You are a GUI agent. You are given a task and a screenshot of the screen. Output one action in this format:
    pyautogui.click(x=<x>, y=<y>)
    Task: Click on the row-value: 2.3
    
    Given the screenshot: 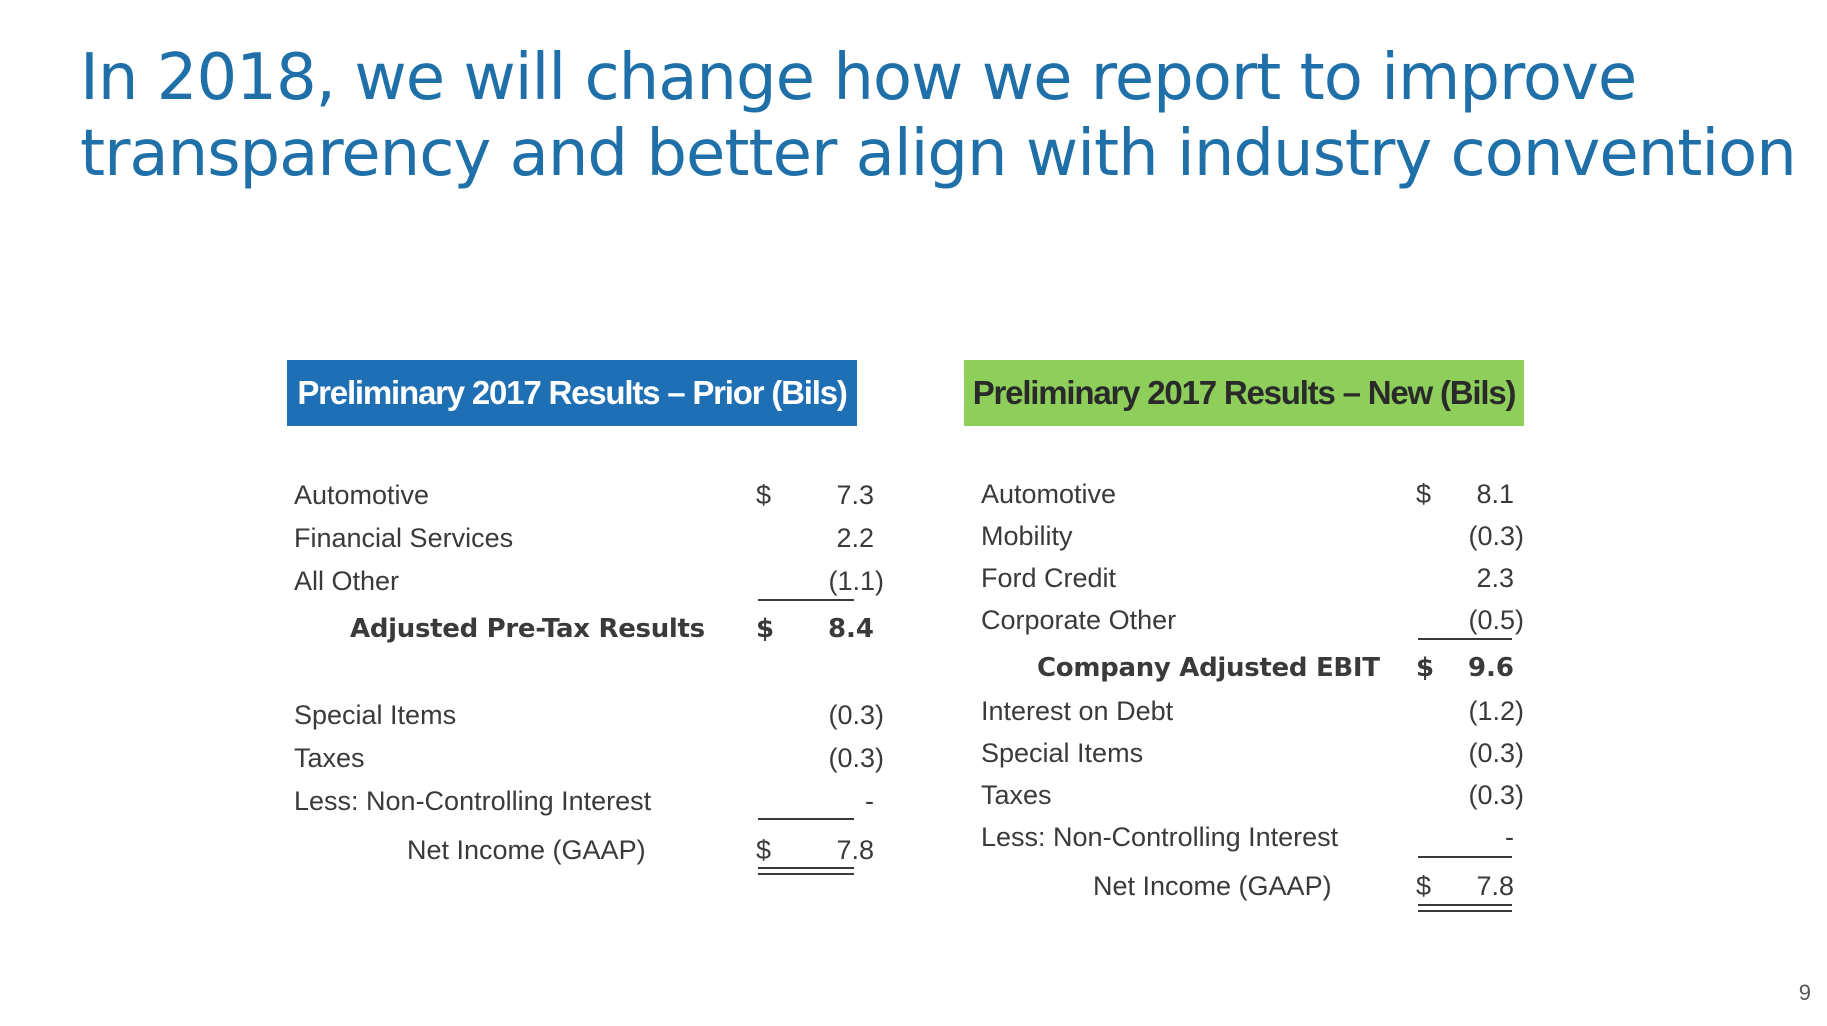 What is the action you would take?
    pyautogui.click(x=1495, y=578)
    